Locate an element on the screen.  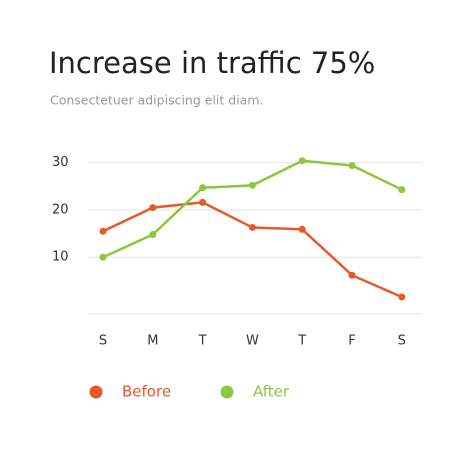
chart-subtitle: Consectetuer adipiscing elit diam. is located at coordinates (156, 100).